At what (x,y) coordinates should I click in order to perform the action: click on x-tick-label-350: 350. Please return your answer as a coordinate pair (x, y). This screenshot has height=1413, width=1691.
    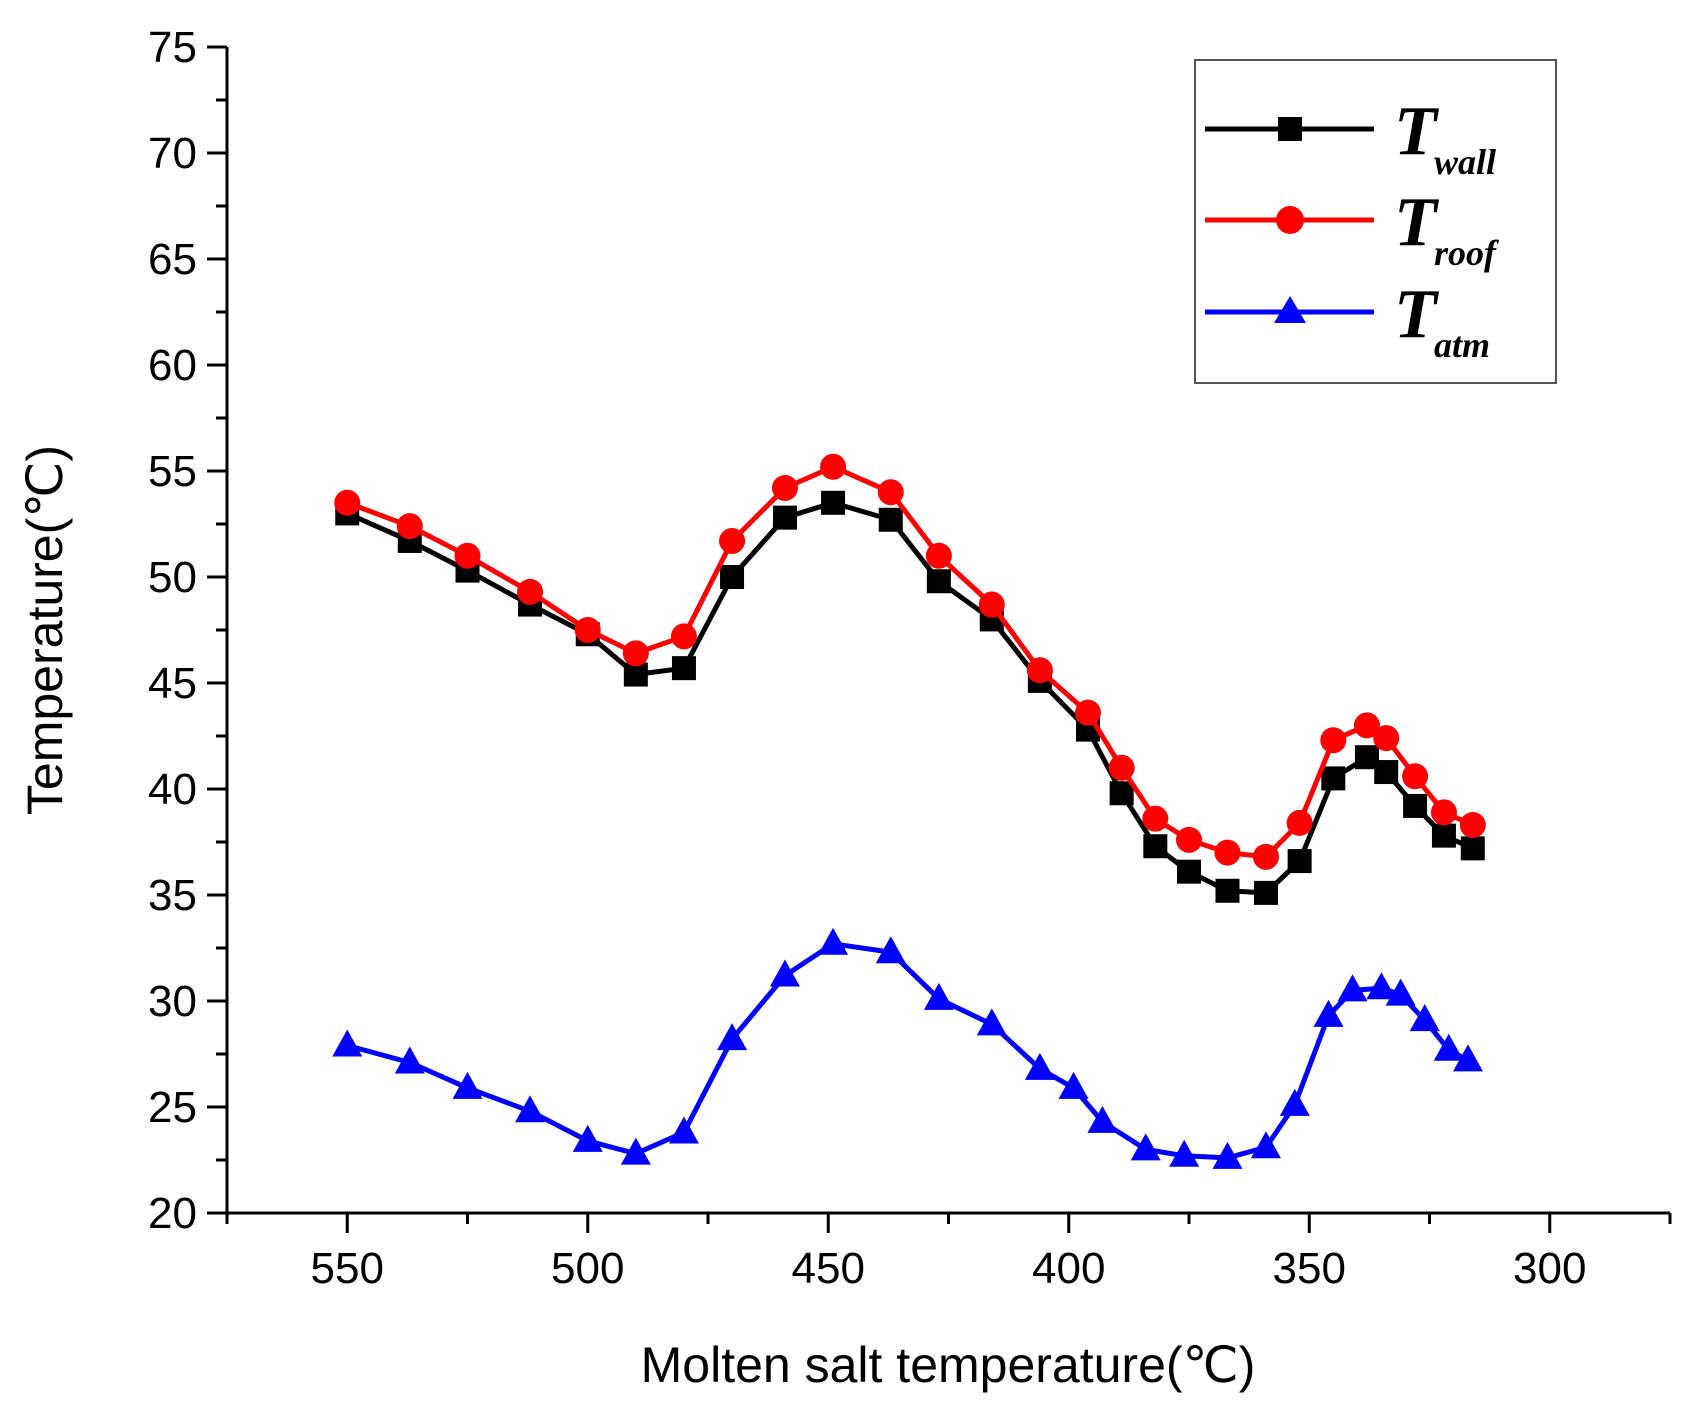
    Looking at the image, I should click on (1309, 1268).